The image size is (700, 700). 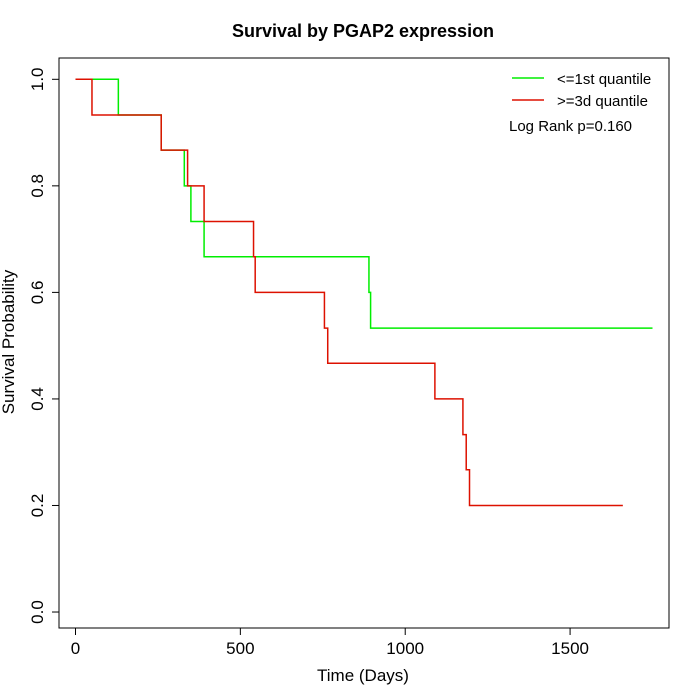 What do you see at coordinates (604, 79) in the screenshot?
I see `legend-label-low: <=1st quantile` at bounding box center [604, 79].